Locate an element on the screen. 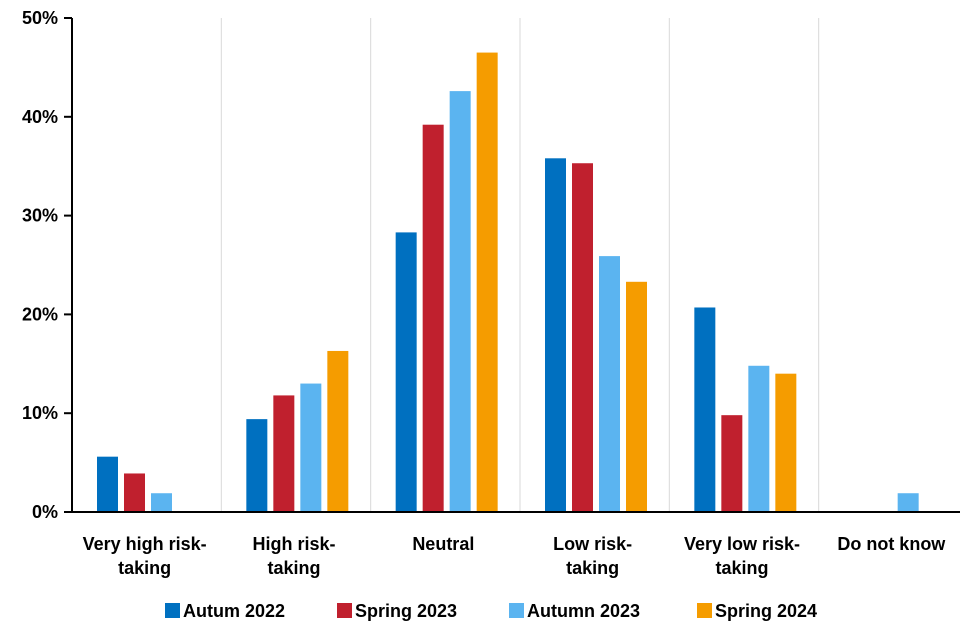  x-tick-label: Low risk-taking is located at coordinates (592, 556).